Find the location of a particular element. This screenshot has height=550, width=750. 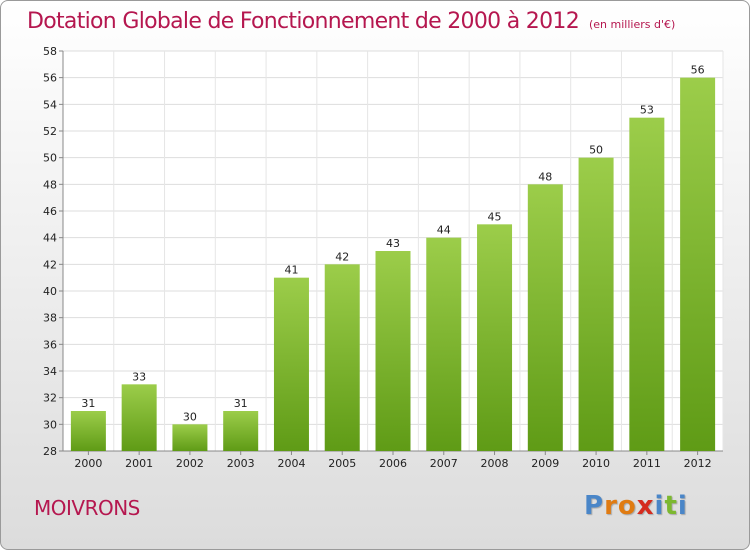

x-tick-label: 2008 is located at coordinates (495, 463).